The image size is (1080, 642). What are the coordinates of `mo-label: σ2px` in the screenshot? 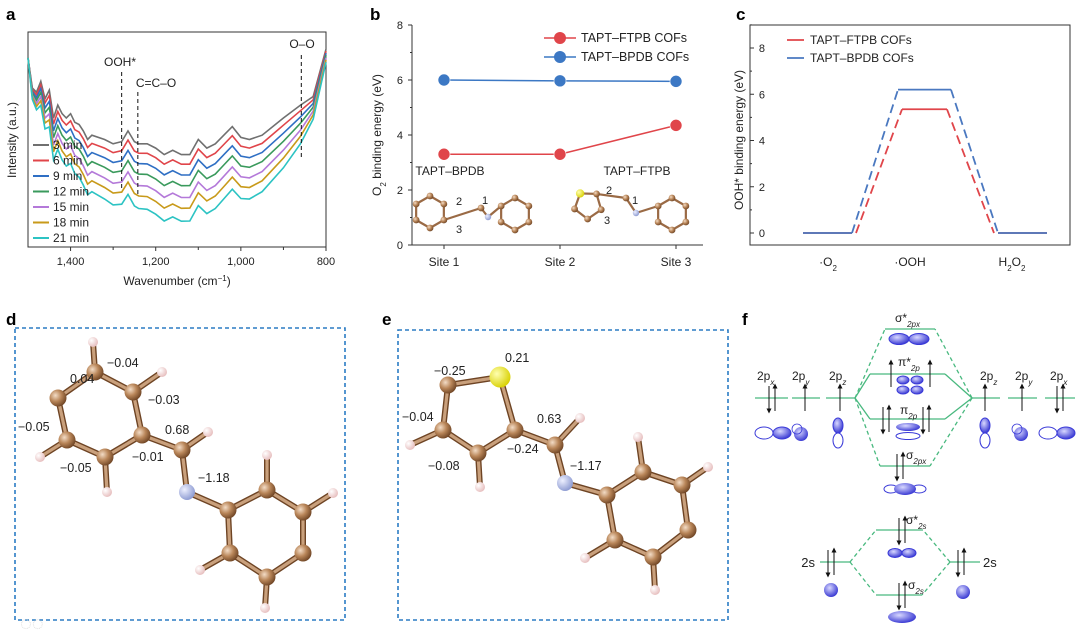 It's located at (916, 457).